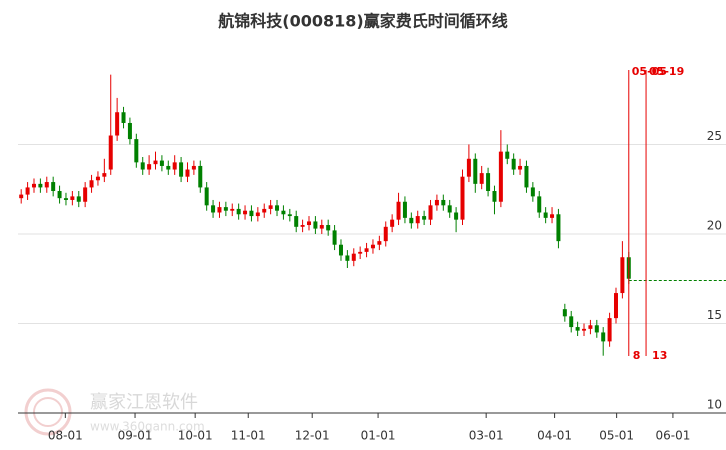  Describe the element at coordinates (659, 355) in the screenshot. I see `cycle-count: 13` at that location.